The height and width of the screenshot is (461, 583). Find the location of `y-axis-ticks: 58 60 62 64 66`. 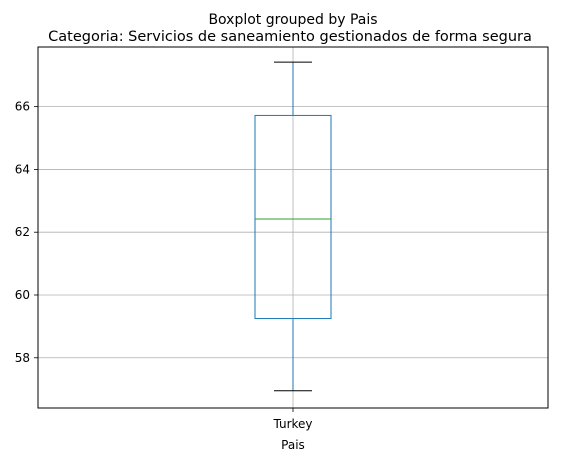

y-axis-ticks: 58 60 62 64 66 is located at coordinates (26, 232).